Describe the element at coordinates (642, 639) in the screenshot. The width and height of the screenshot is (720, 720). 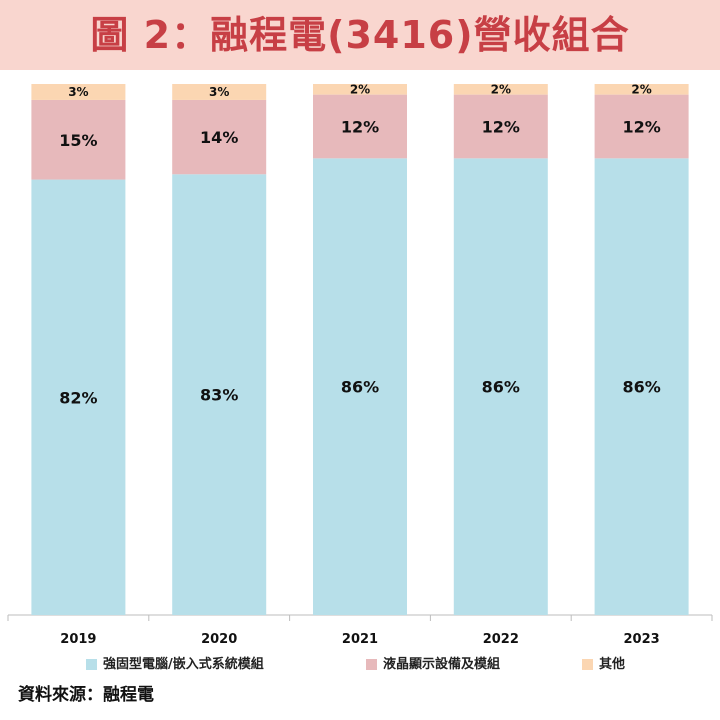
I see `x-tick-label-2023: 2023` at that location.